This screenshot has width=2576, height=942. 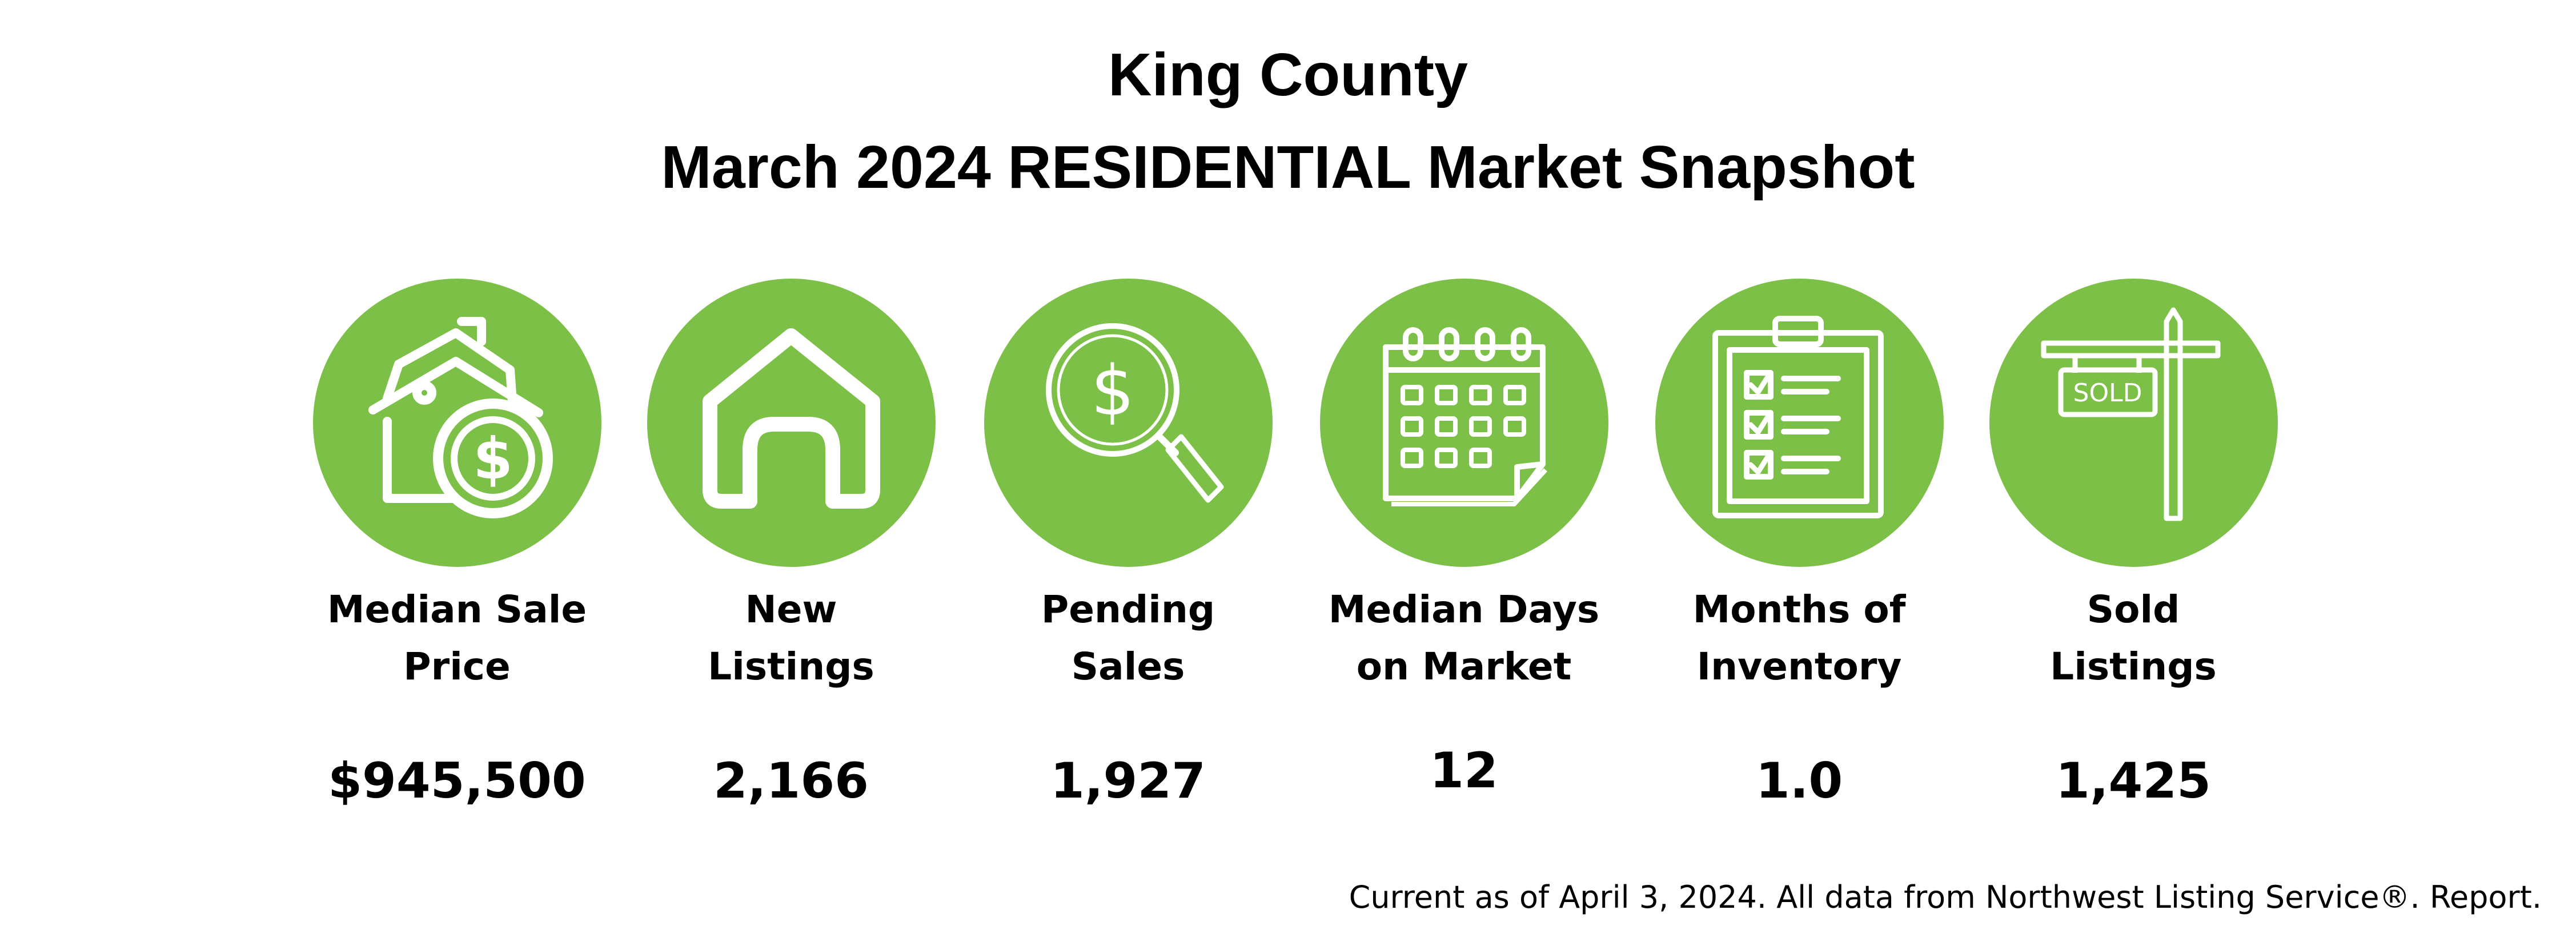 I want to click on metric-circle: SOLD, so click(x=2133, y=423).